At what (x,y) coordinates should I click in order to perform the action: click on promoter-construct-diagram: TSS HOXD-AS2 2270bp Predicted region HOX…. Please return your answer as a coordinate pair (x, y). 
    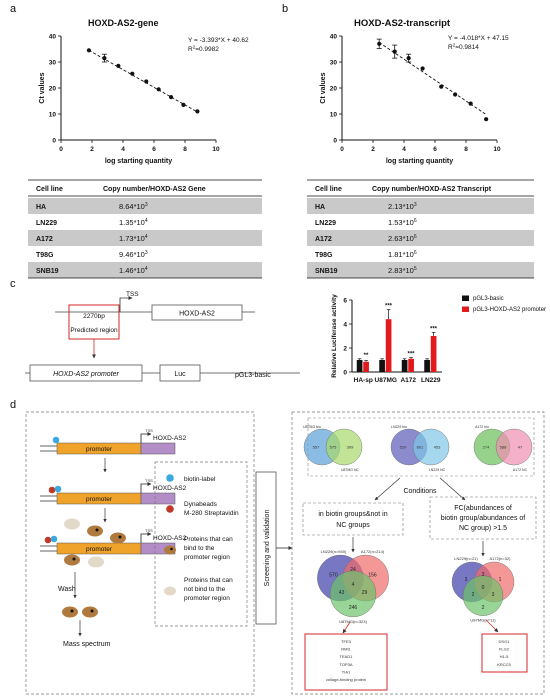
    Looking at the image, I should click on (162, 336).